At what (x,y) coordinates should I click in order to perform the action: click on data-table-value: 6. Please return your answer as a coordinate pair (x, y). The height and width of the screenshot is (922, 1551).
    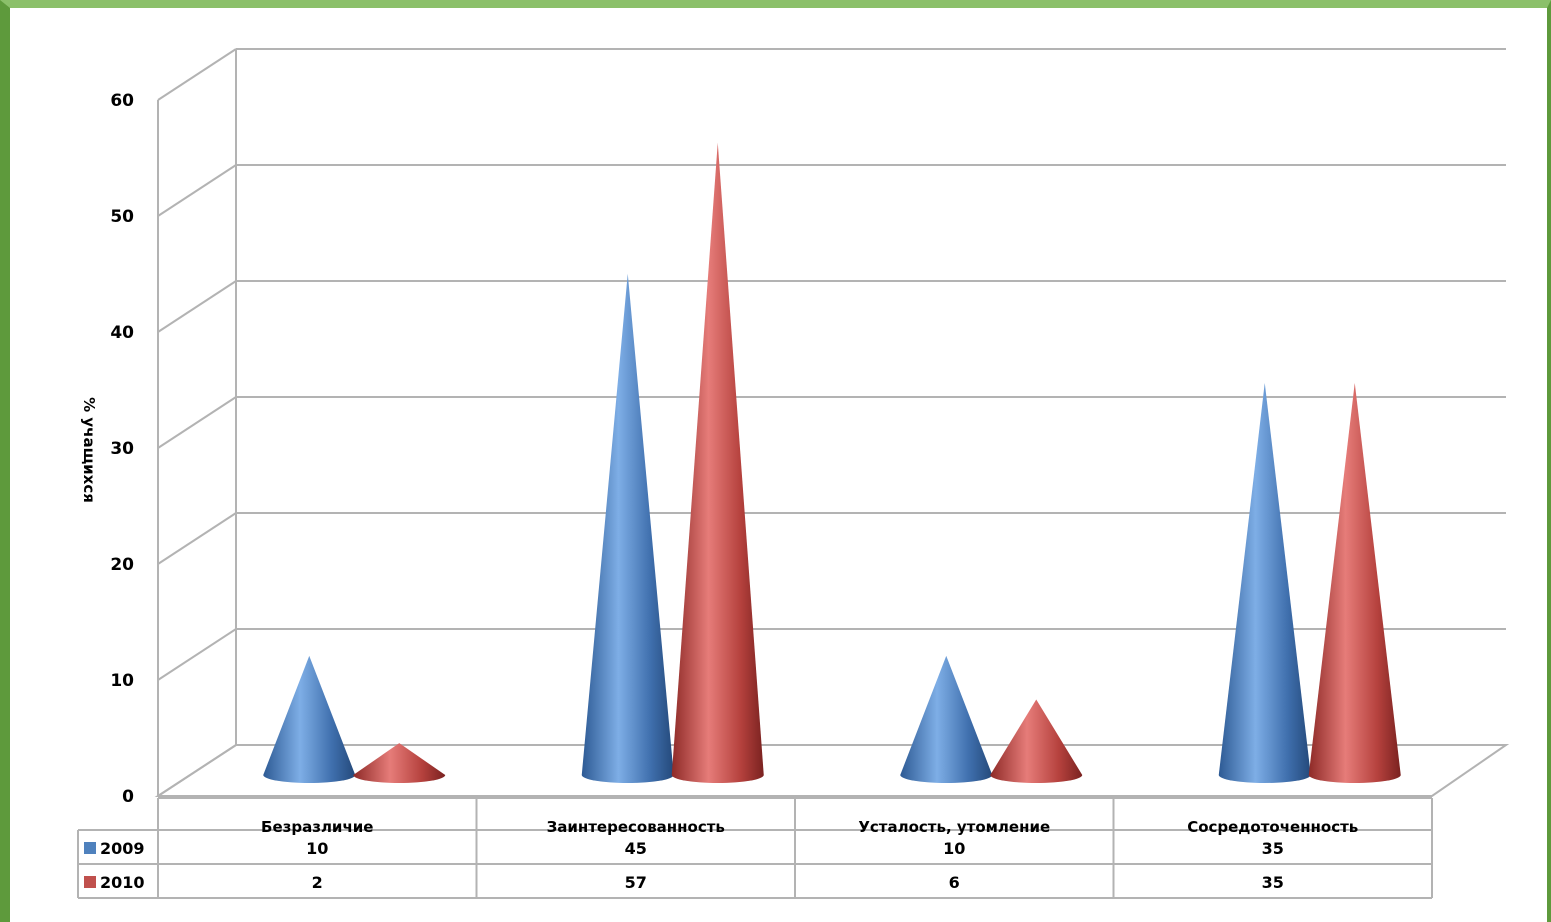
    Looking at the image, I should click on (954, 882).